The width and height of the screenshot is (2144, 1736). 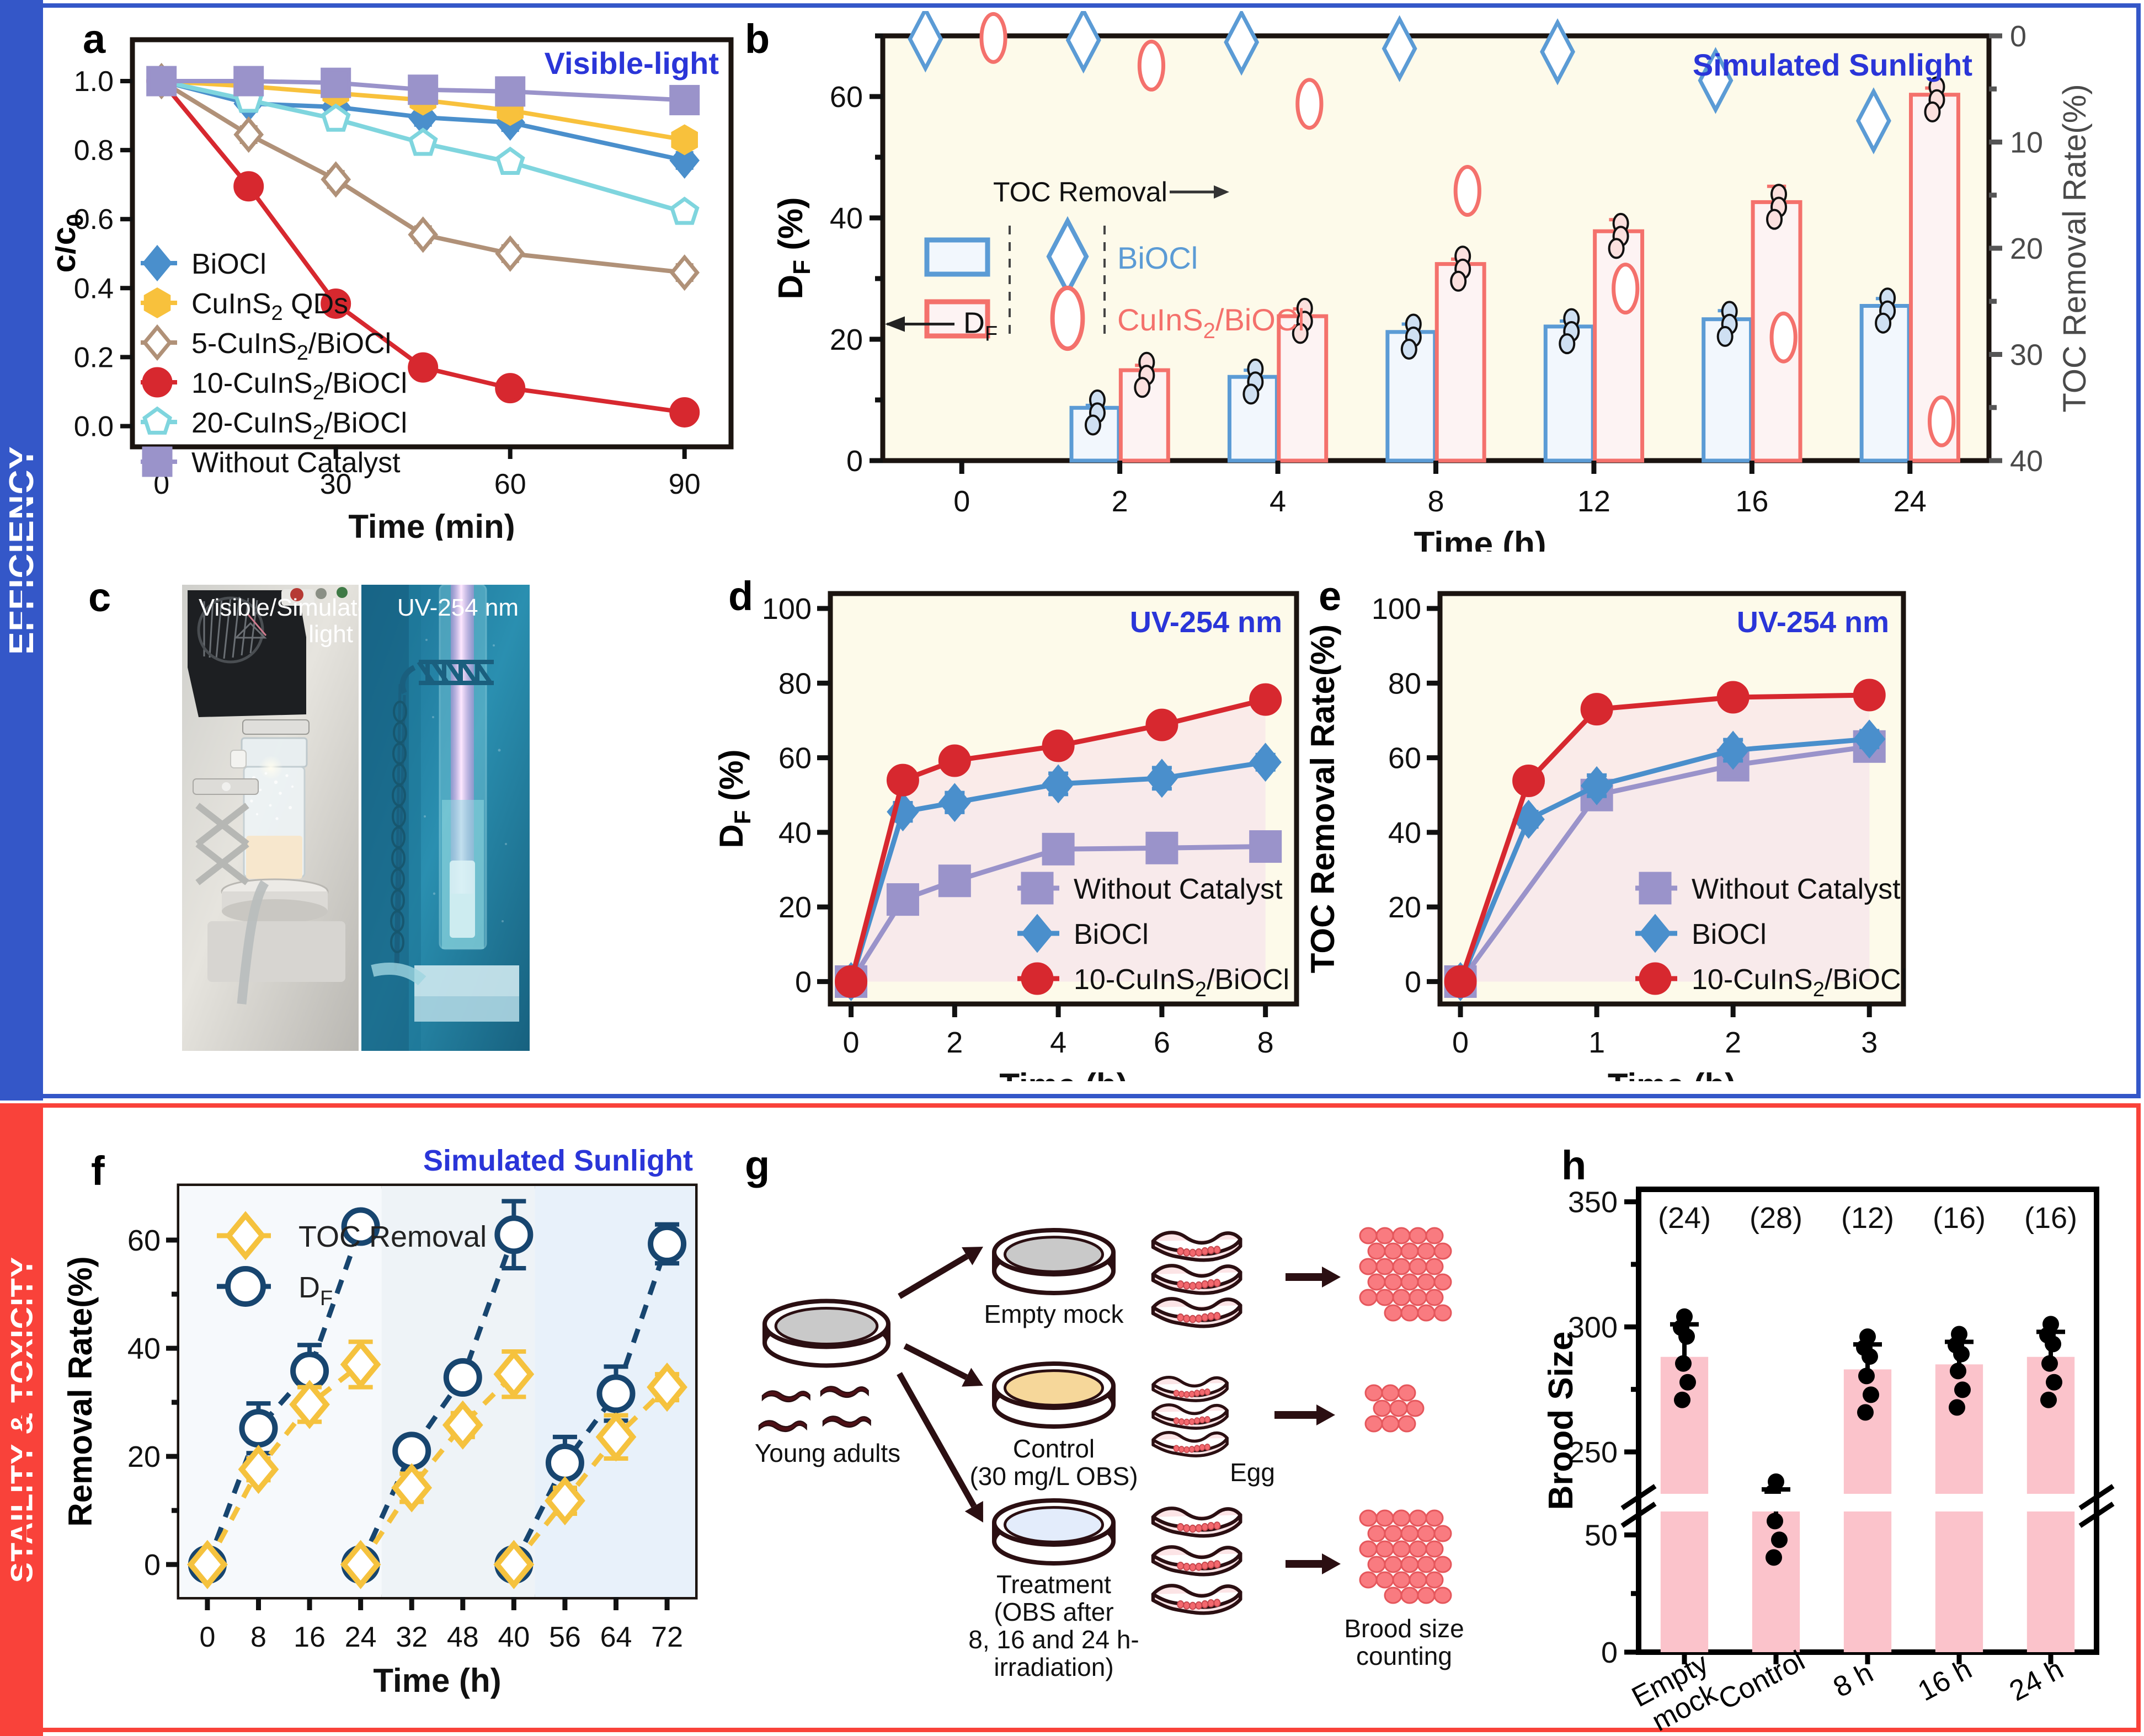 I want to click on section-banner-efficiency: EFFICIENCY, so click(x=21, y=550).